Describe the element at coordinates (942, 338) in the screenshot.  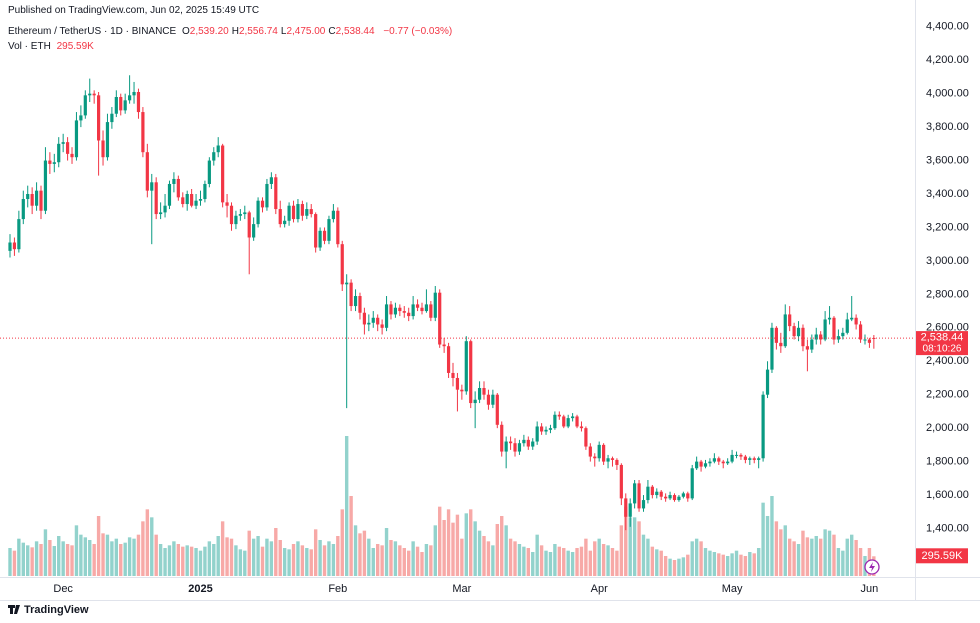
I see `last-price-label: 2,538.44` at that location.